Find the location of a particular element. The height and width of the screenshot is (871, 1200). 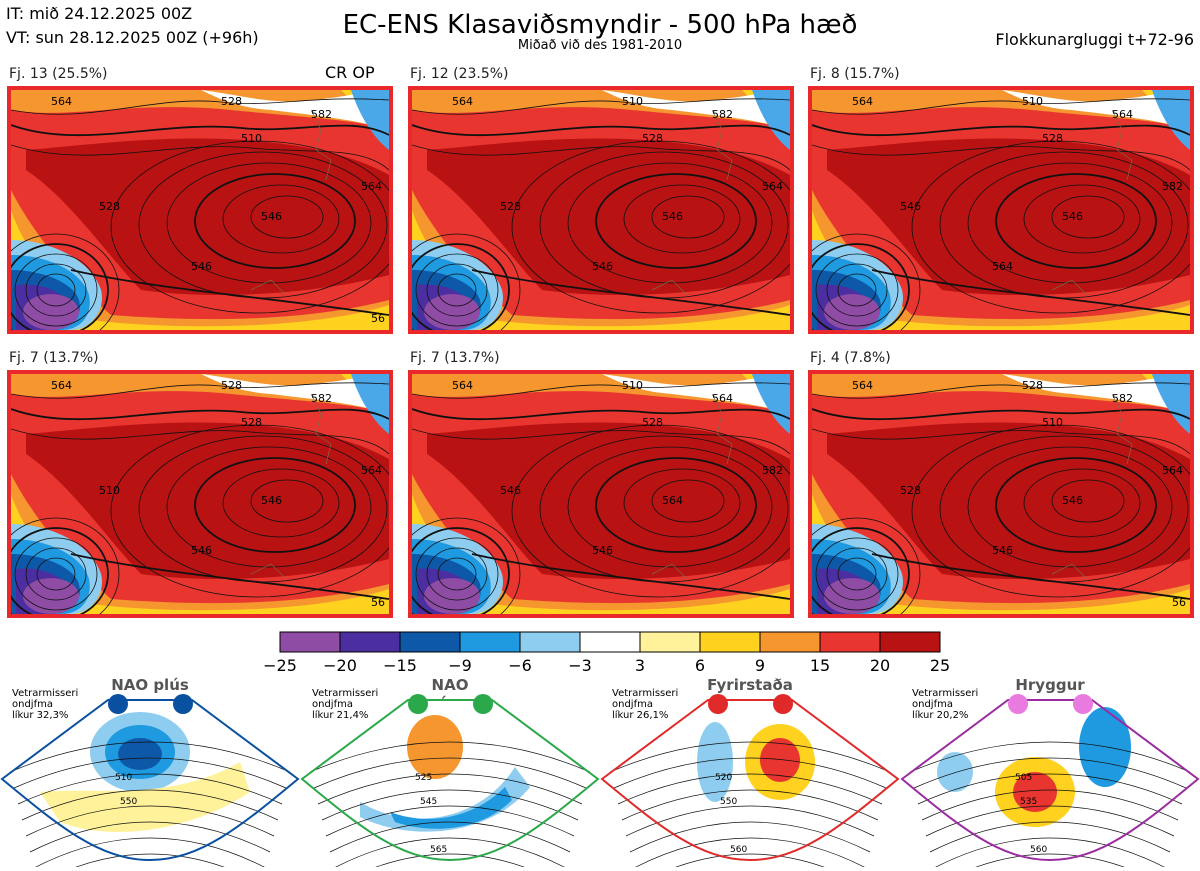

init-time: IT: mið 24.12.2025 00Z is located at coordinates (99, 13).